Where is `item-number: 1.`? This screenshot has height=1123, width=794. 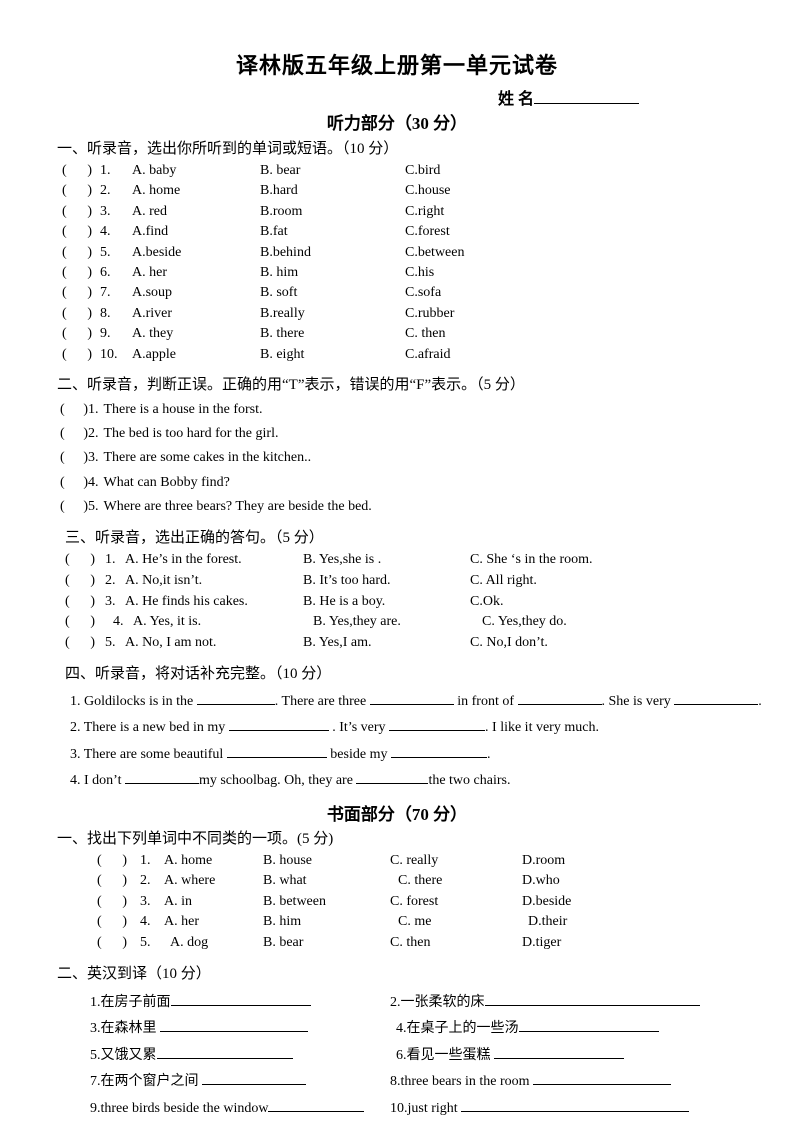 item-number: 1. is located at coordinates (110, 560).